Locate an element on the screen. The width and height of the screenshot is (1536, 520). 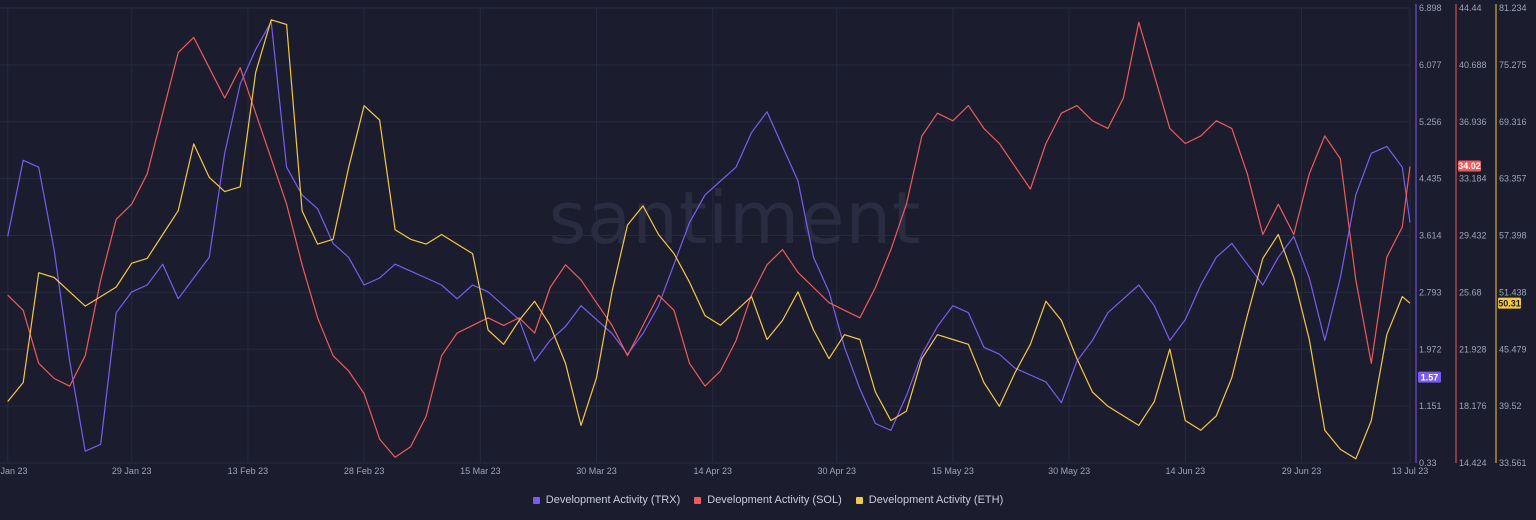
y-tick-label-trx: 1.151 is located at coordinates (1430, 406).